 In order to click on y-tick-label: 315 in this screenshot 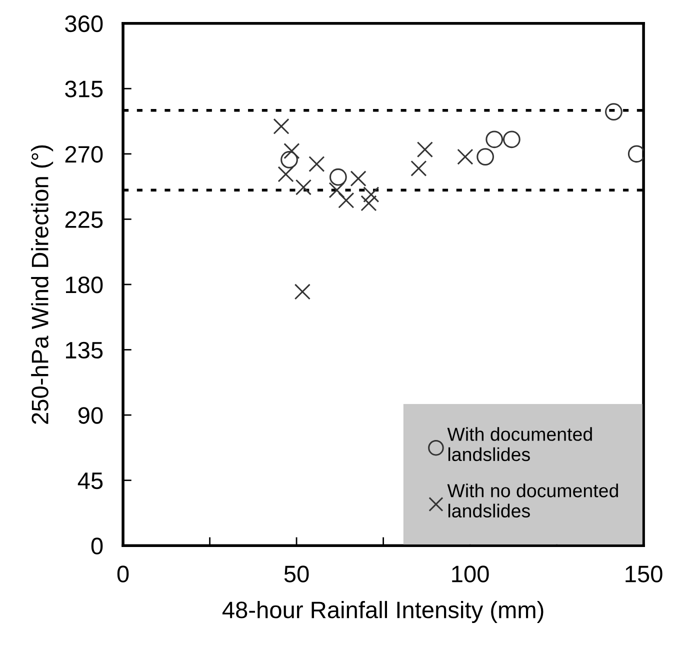, I will do `click(84, 89)`.